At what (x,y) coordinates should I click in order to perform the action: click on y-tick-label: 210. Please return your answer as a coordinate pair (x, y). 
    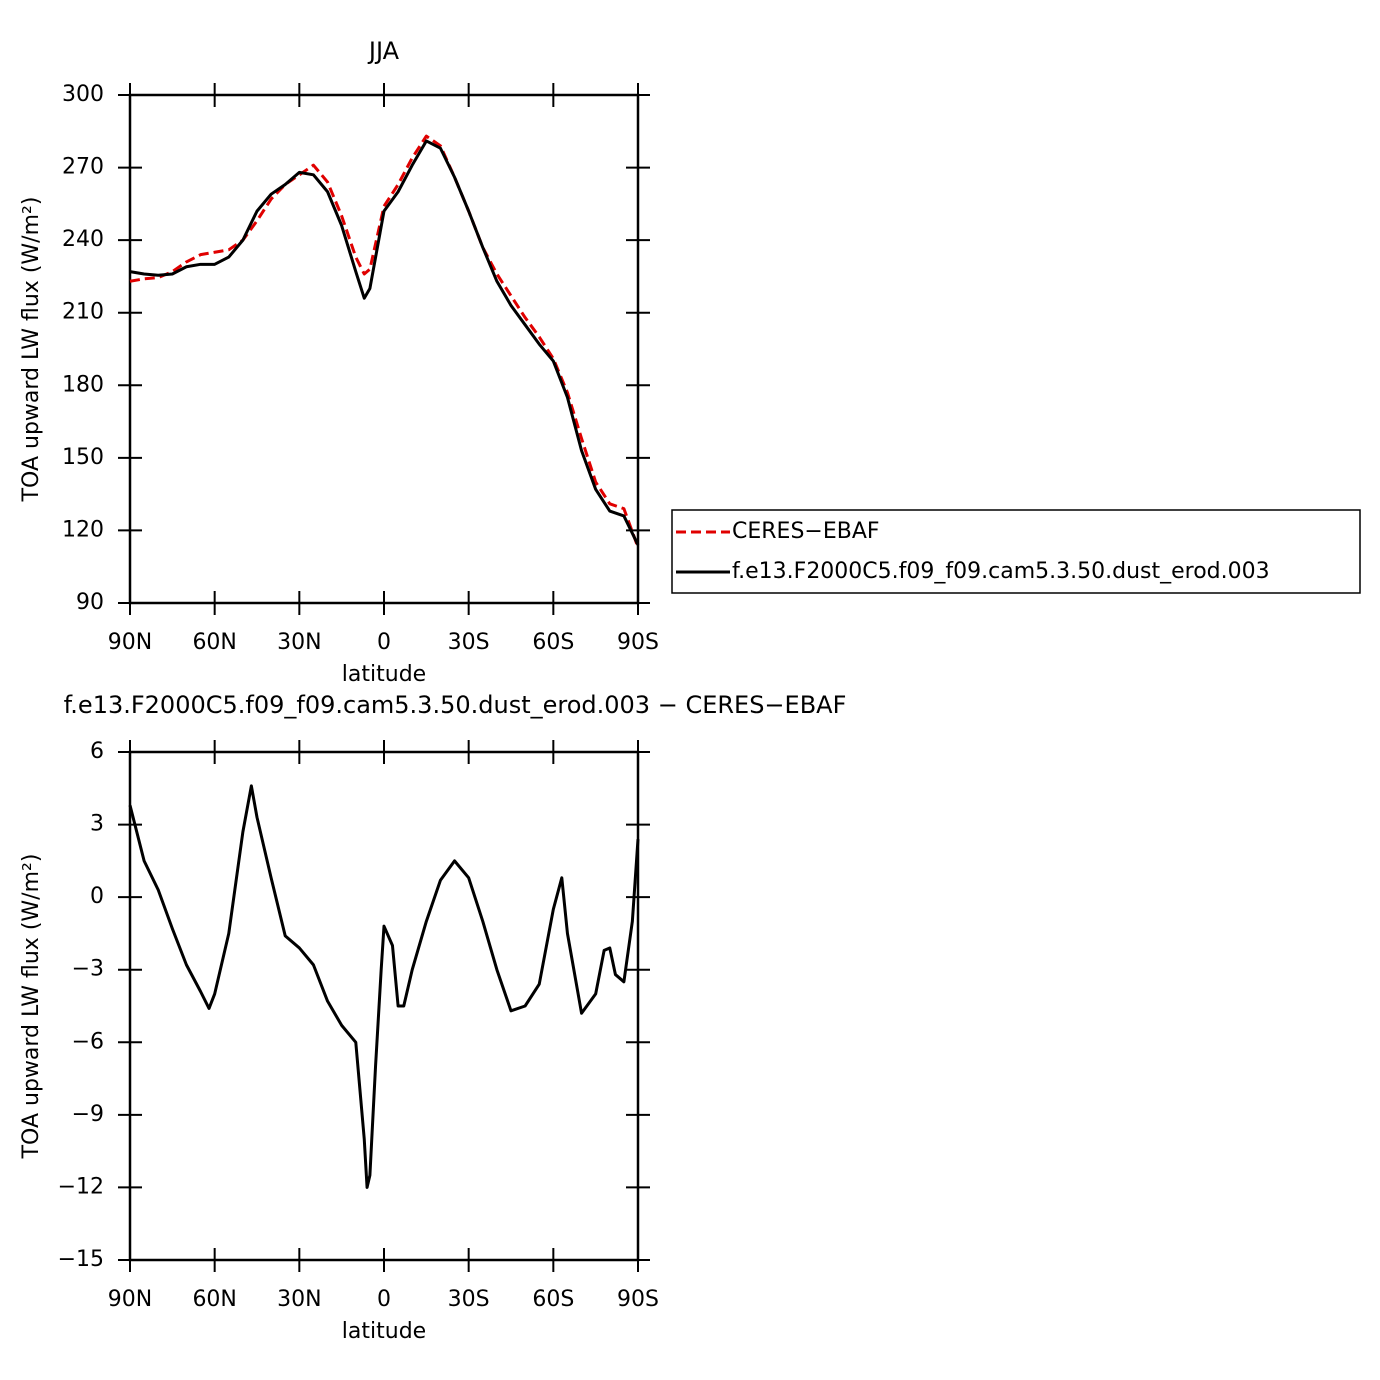
    Looking at the image, I should click on (83, 312).